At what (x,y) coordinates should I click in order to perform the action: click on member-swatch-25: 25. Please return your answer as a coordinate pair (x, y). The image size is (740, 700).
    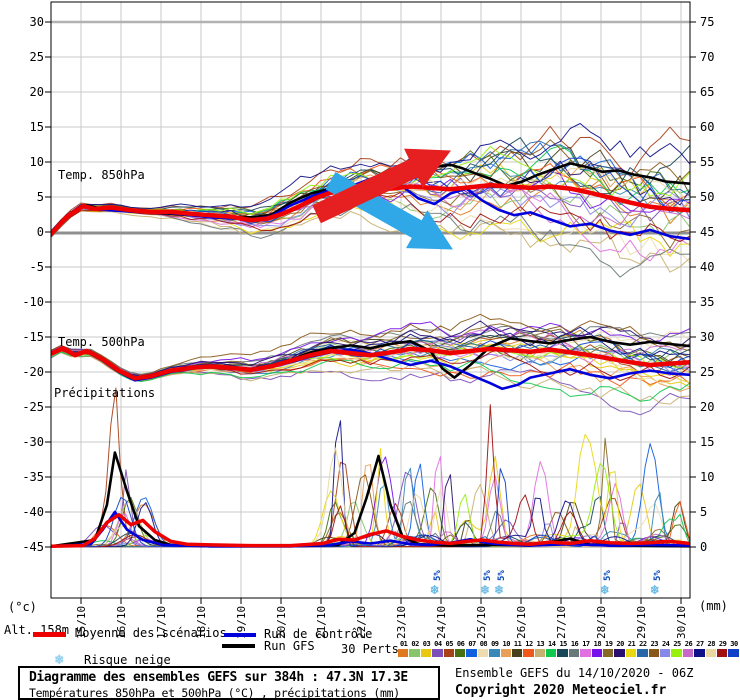
    Looking at the image, I should click on (676, 648).